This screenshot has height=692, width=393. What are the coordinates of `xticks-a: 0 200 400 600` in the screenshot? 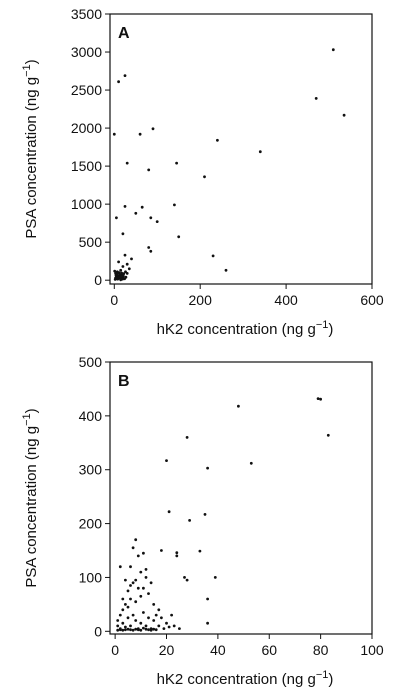 It's located at (247, 296).